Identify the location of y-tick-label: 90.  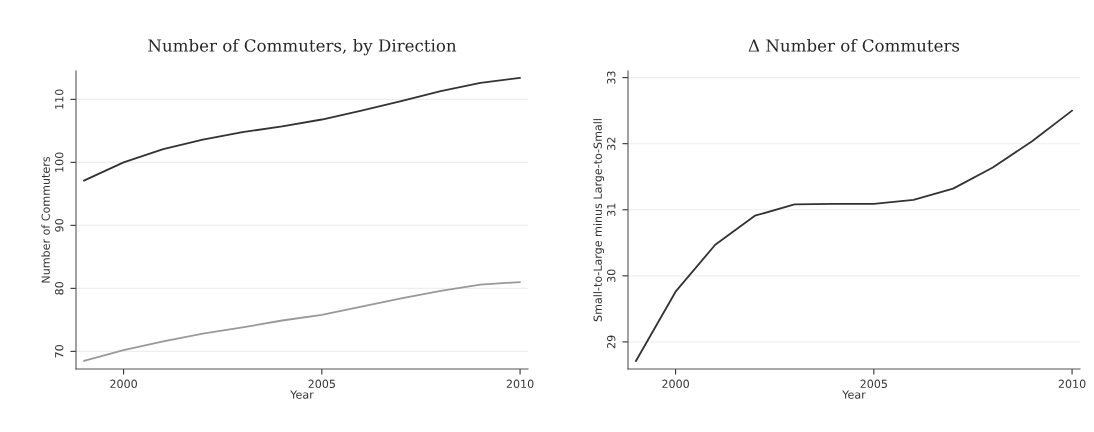
(59, 225).